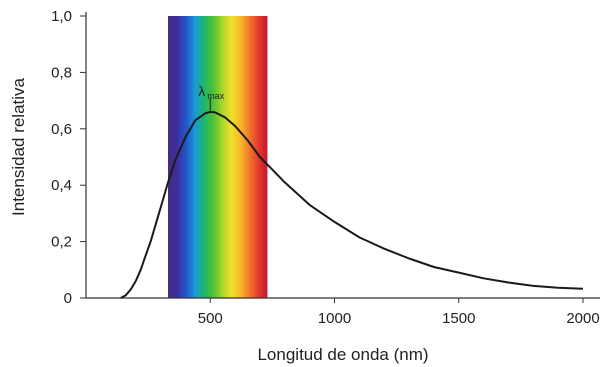  Describe the element at coordinates (458, 318) in the screenshot. I see `x-tick-label: 1500` at that location.